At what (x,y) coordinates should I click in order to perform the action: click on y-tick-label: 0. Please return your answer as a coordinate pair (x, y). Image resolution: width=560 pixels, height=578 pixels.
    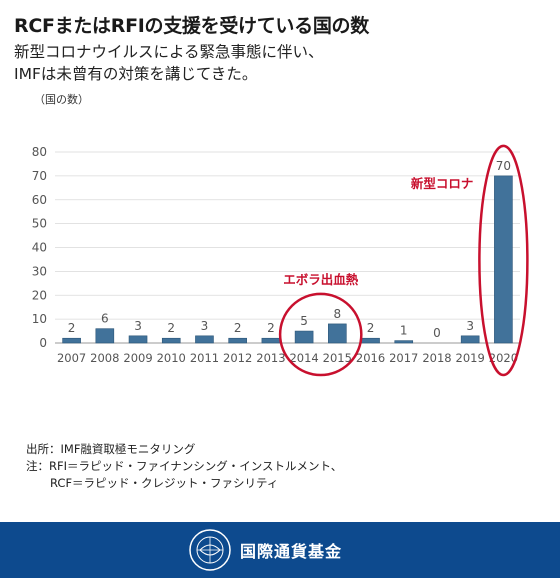
    Looking at the image, I should click on (43, 343).